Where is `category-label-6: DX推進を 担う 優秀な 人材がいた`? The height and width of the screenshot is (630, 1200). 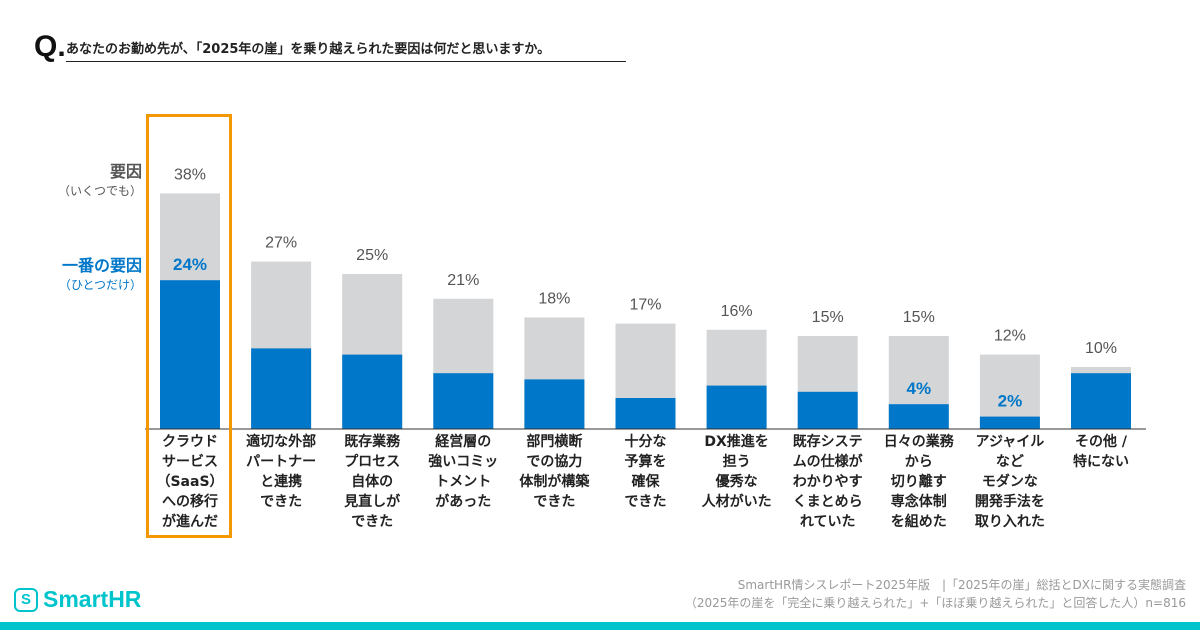
category-label-6: DX推進を 担う 優秀な 人材がいた is located at coordinates (736, 472).